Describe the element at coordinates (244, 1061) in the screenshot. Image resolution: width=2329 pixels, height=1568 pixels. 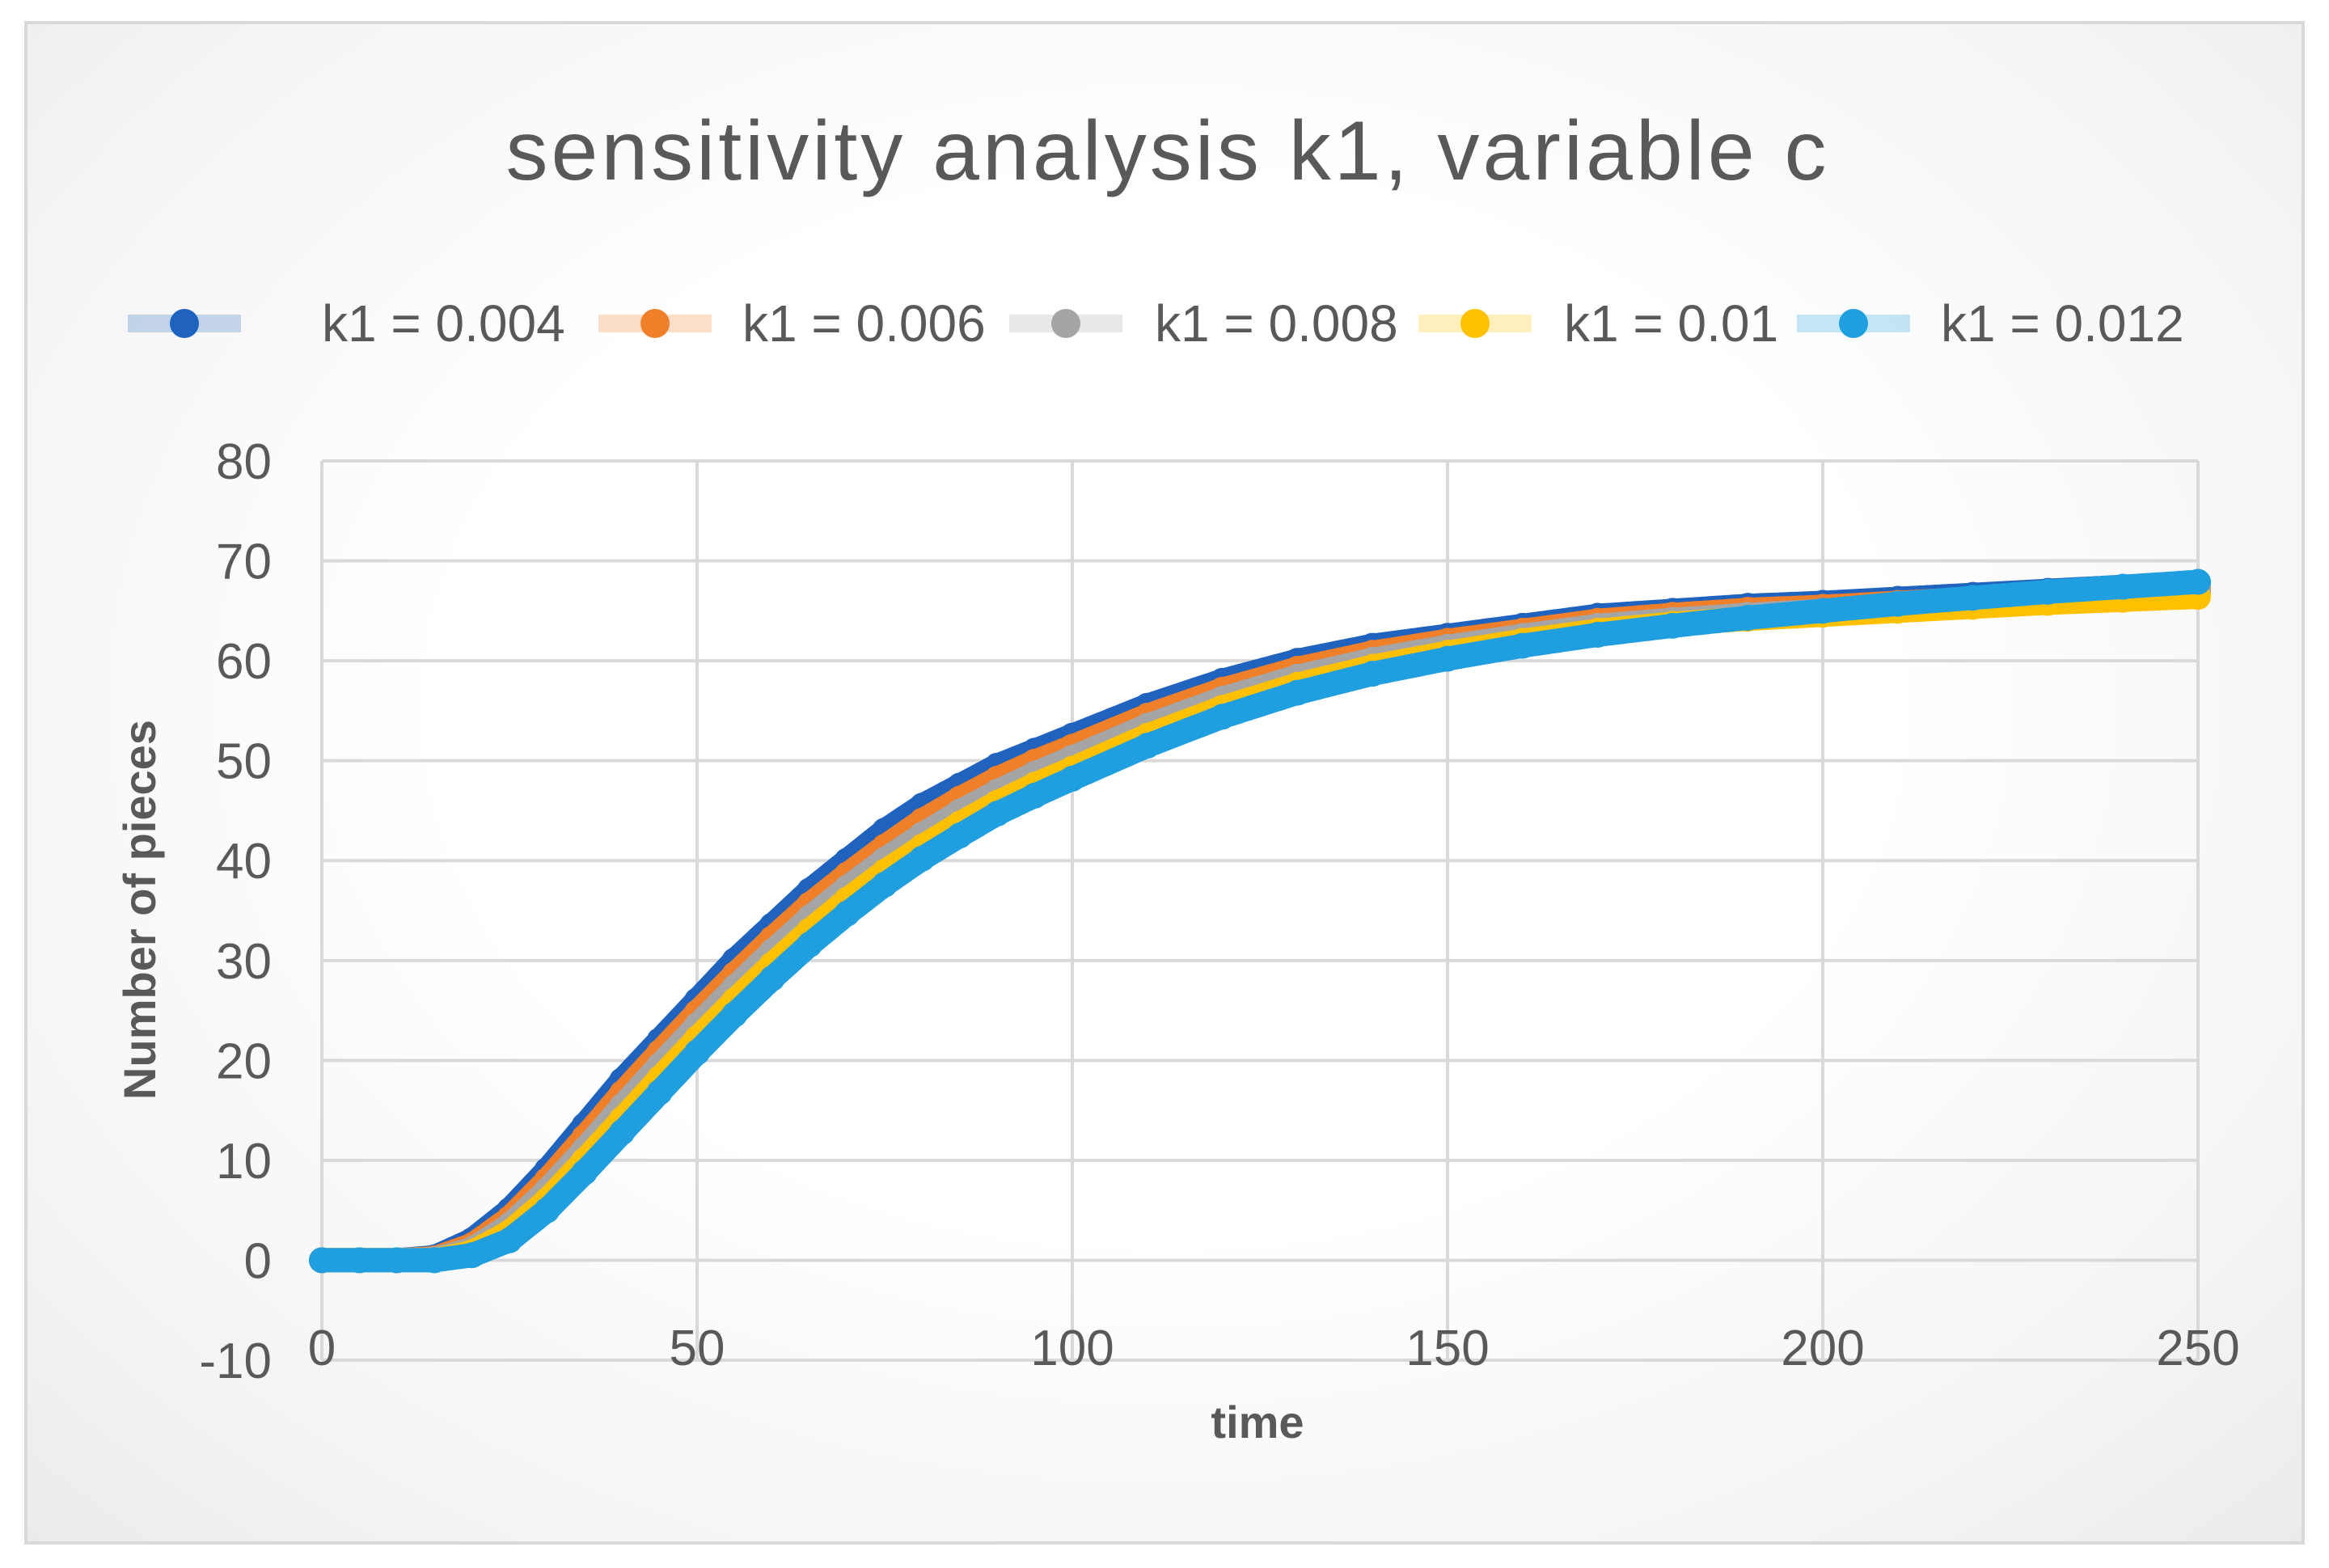
I see `y-tick-label: 20` at that location.